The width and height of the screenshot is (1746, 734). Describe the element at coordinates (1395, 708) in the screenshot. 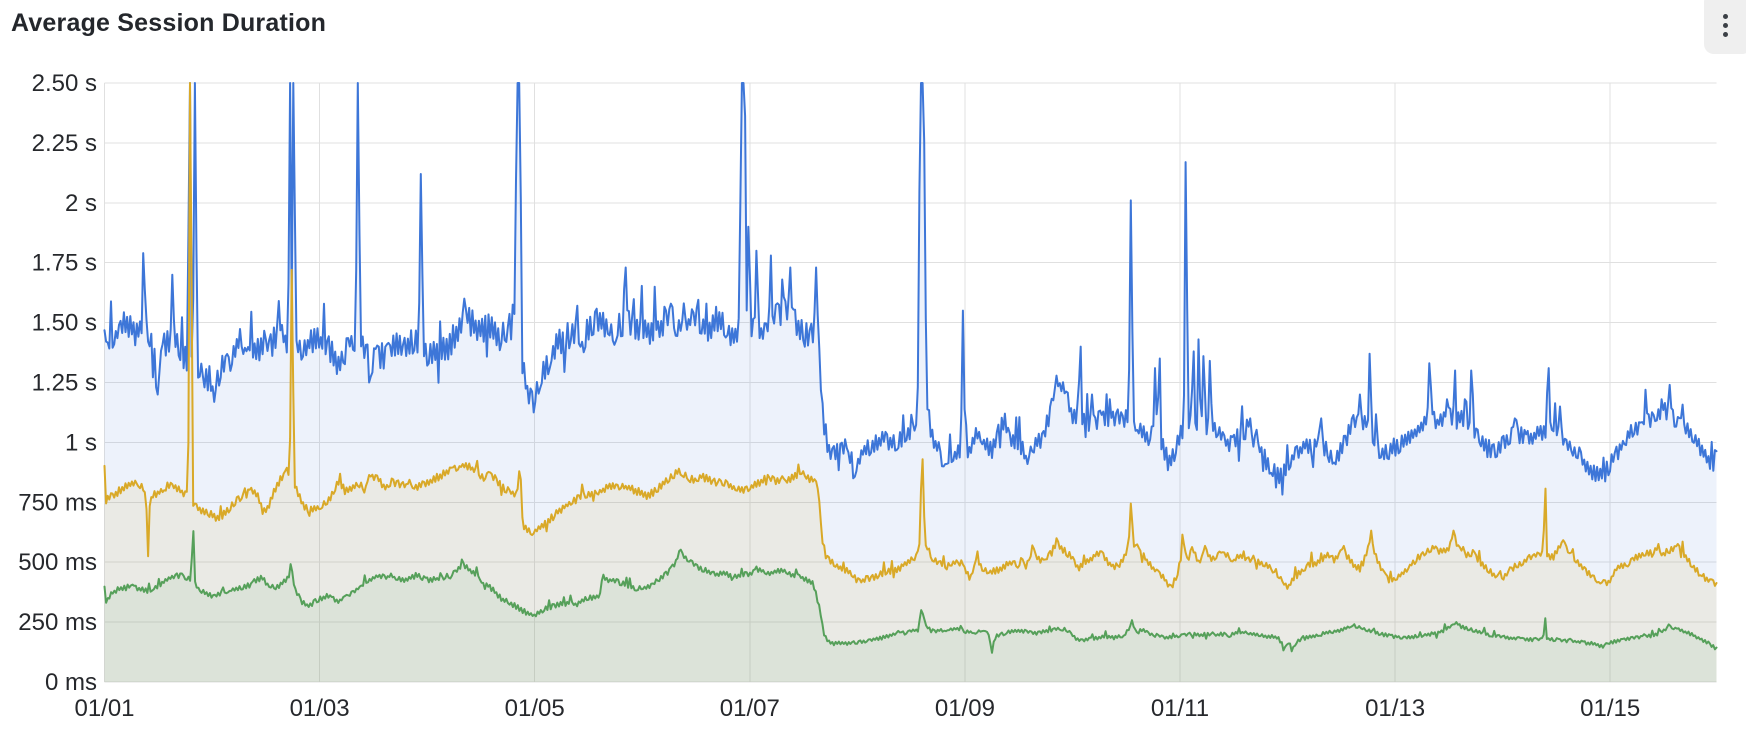

I see `svg-text: 01/13` at that location.